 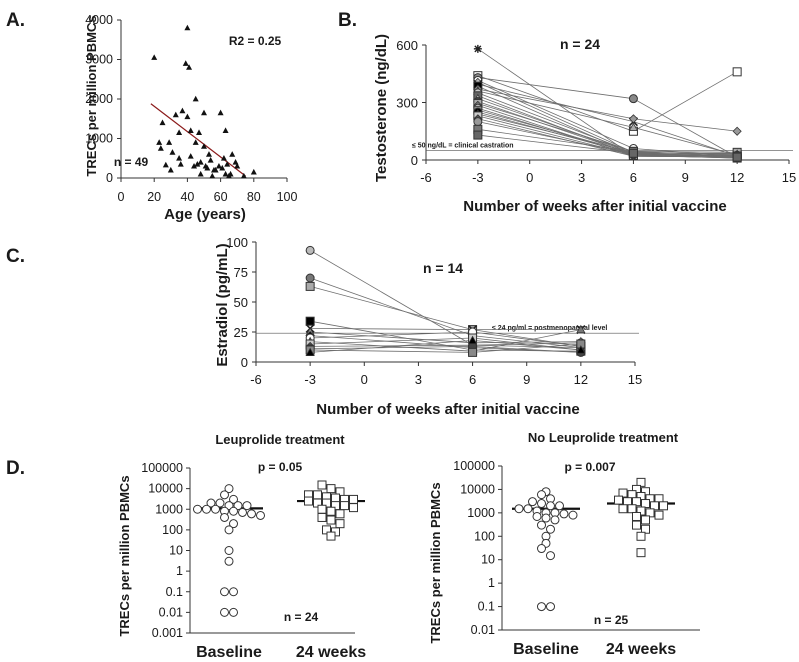 What do you see at coordinates (165, 489) in the screenshot?
I see `panel-dl-y-tick-label: 10000` at bounding box center [165, 489].